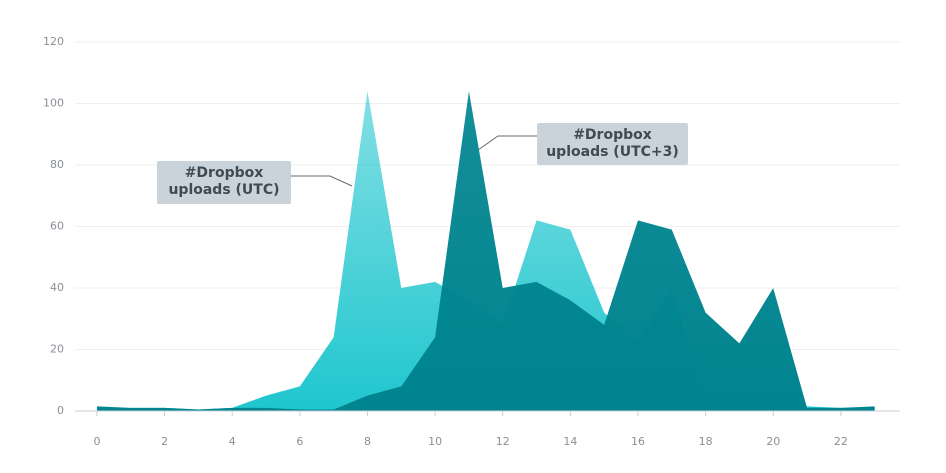 The image size is (946, 473). What do you see at coordinates (60, 410) in the screenshot?
I see `y-tick-label: 0` at bounding box center [60, 410].